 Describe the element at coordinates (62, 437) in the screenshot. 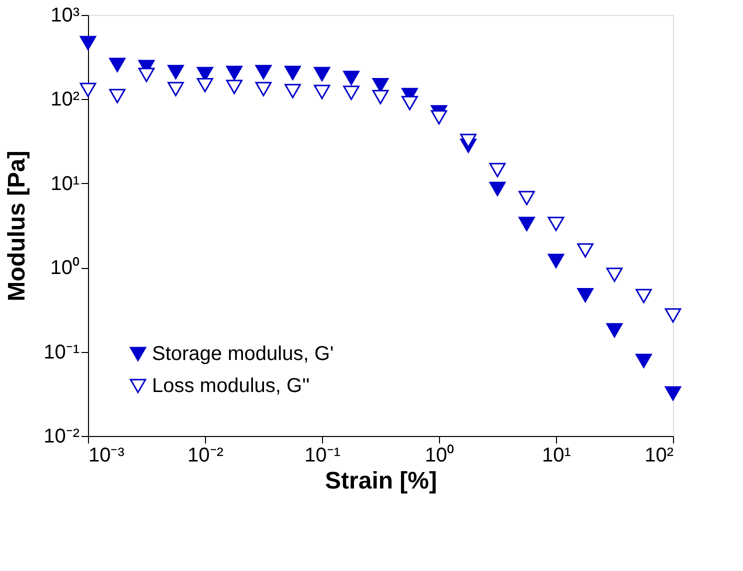

I see `y-tick-label: 10⁻²` at that location.